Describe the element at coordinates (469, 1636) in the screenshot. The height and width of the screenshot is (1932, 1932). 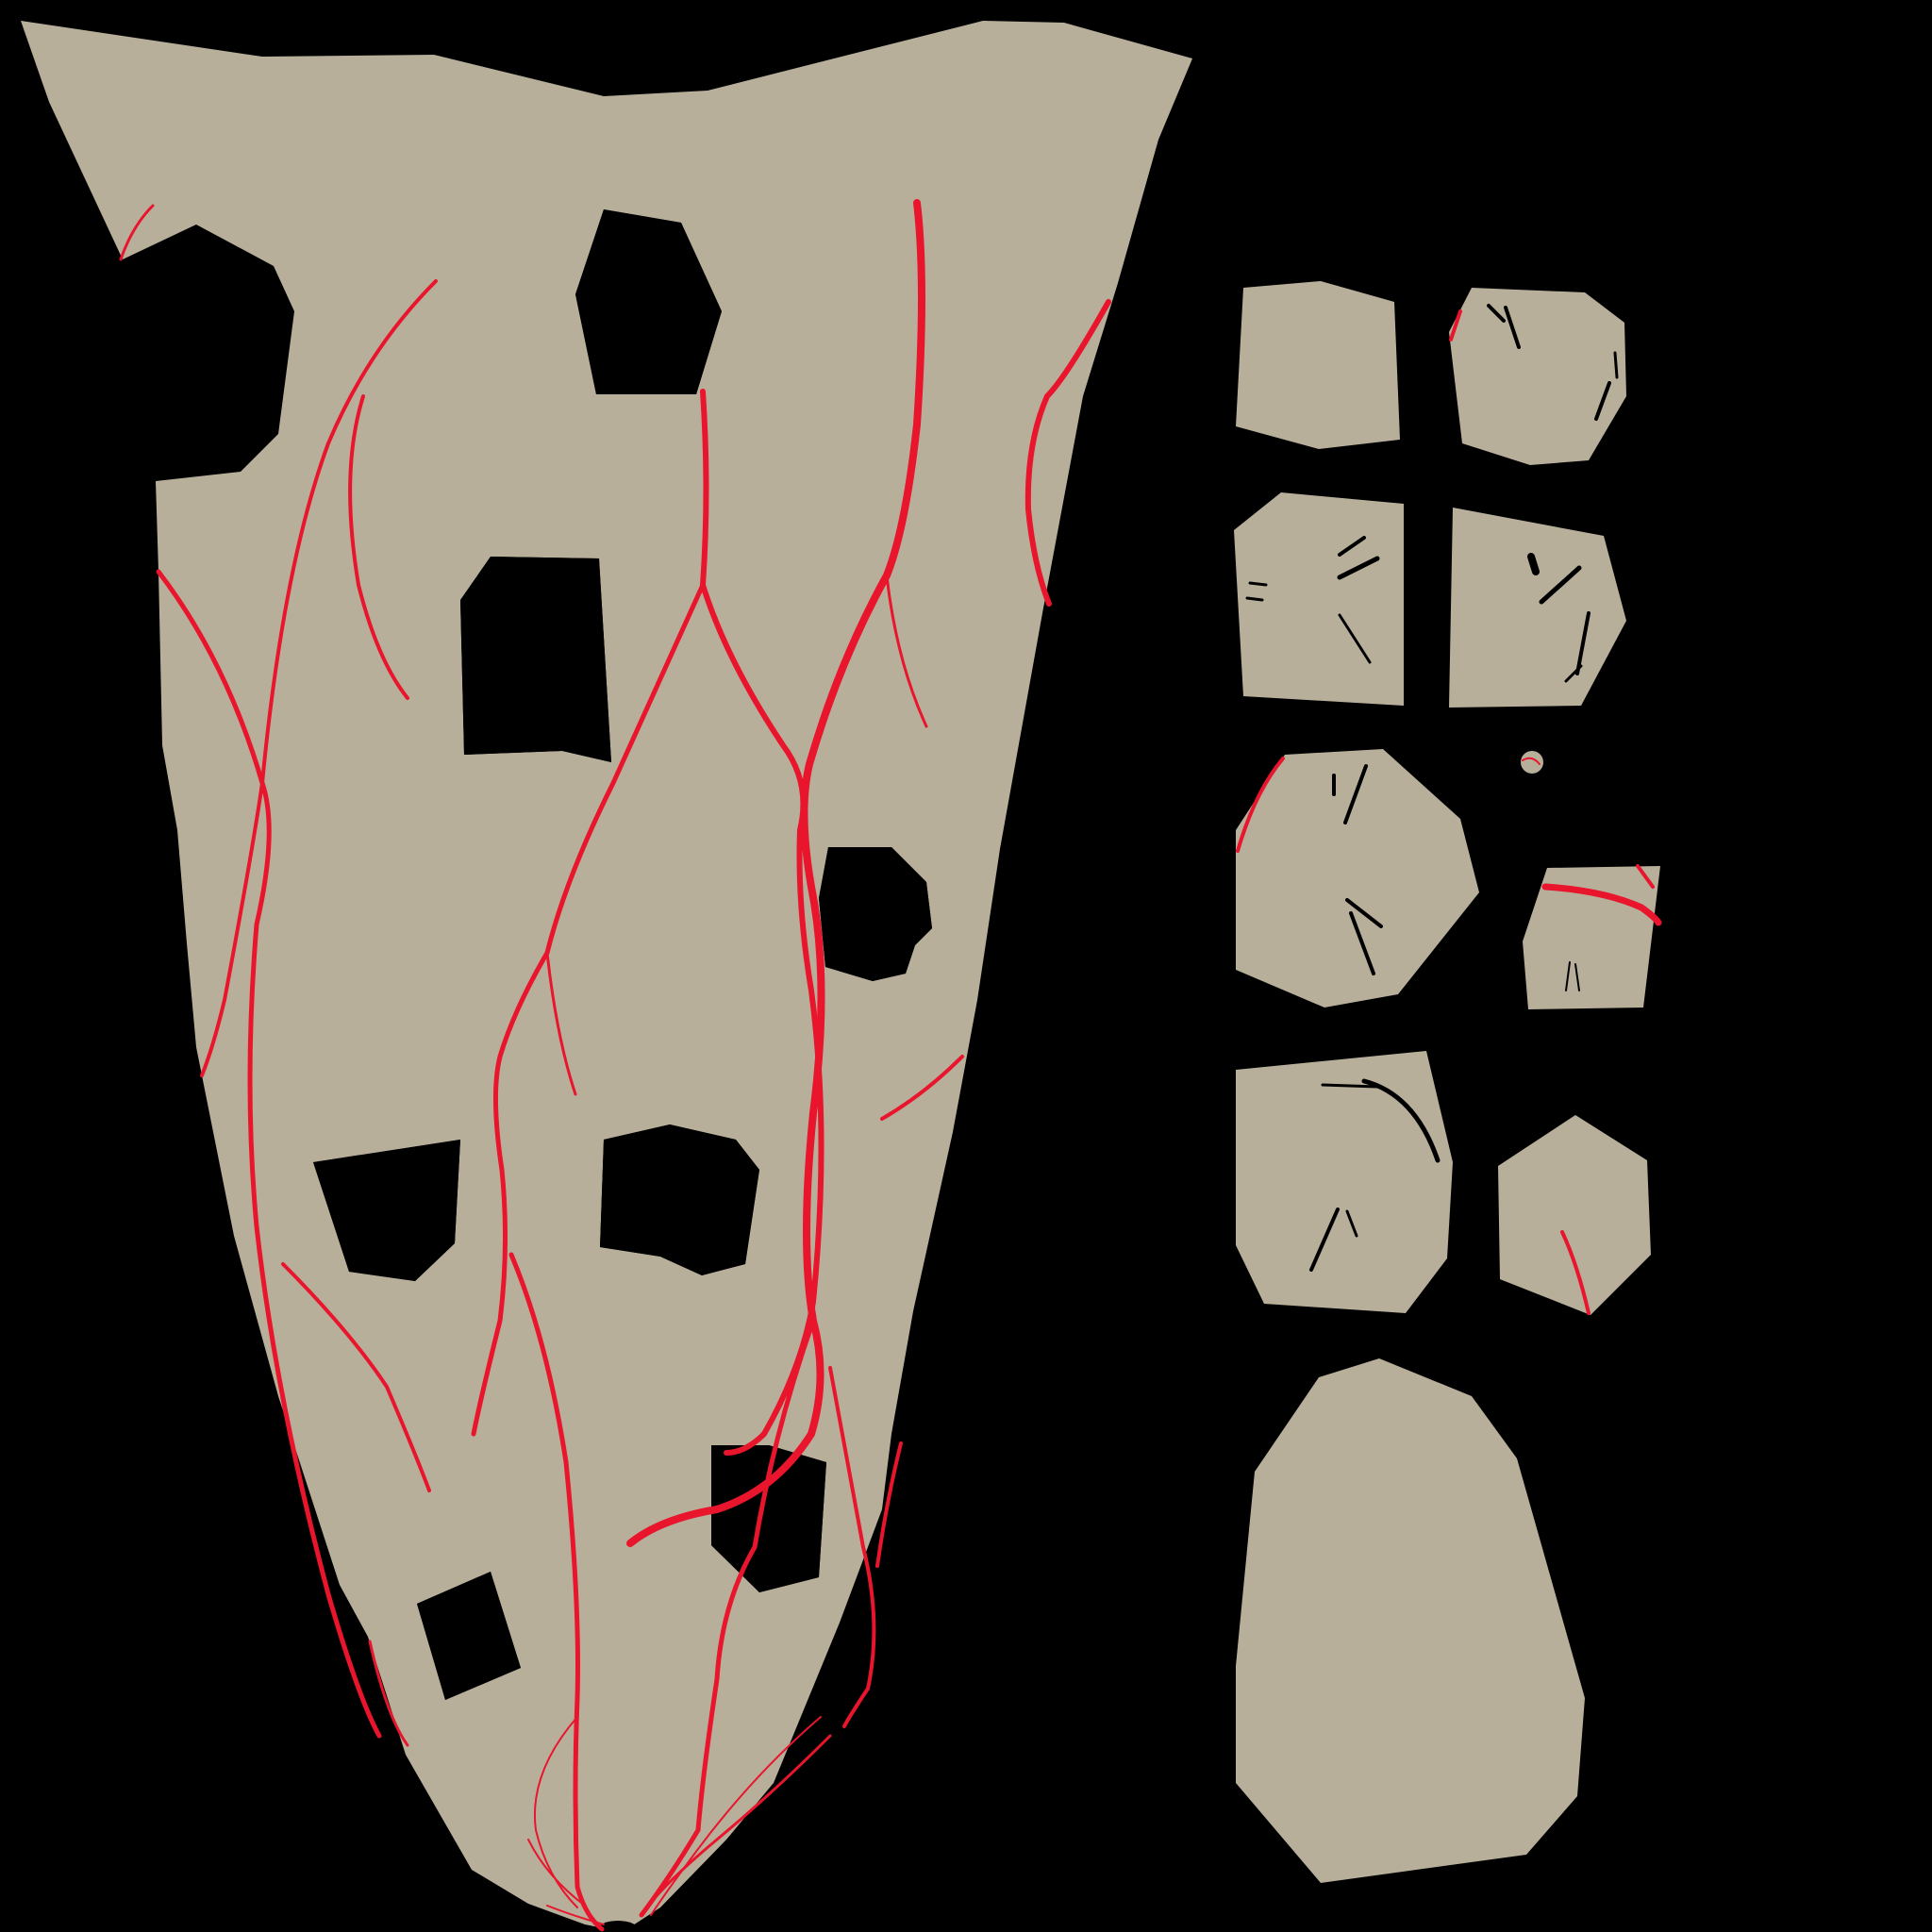
I see `hole-lower-left` at that location.